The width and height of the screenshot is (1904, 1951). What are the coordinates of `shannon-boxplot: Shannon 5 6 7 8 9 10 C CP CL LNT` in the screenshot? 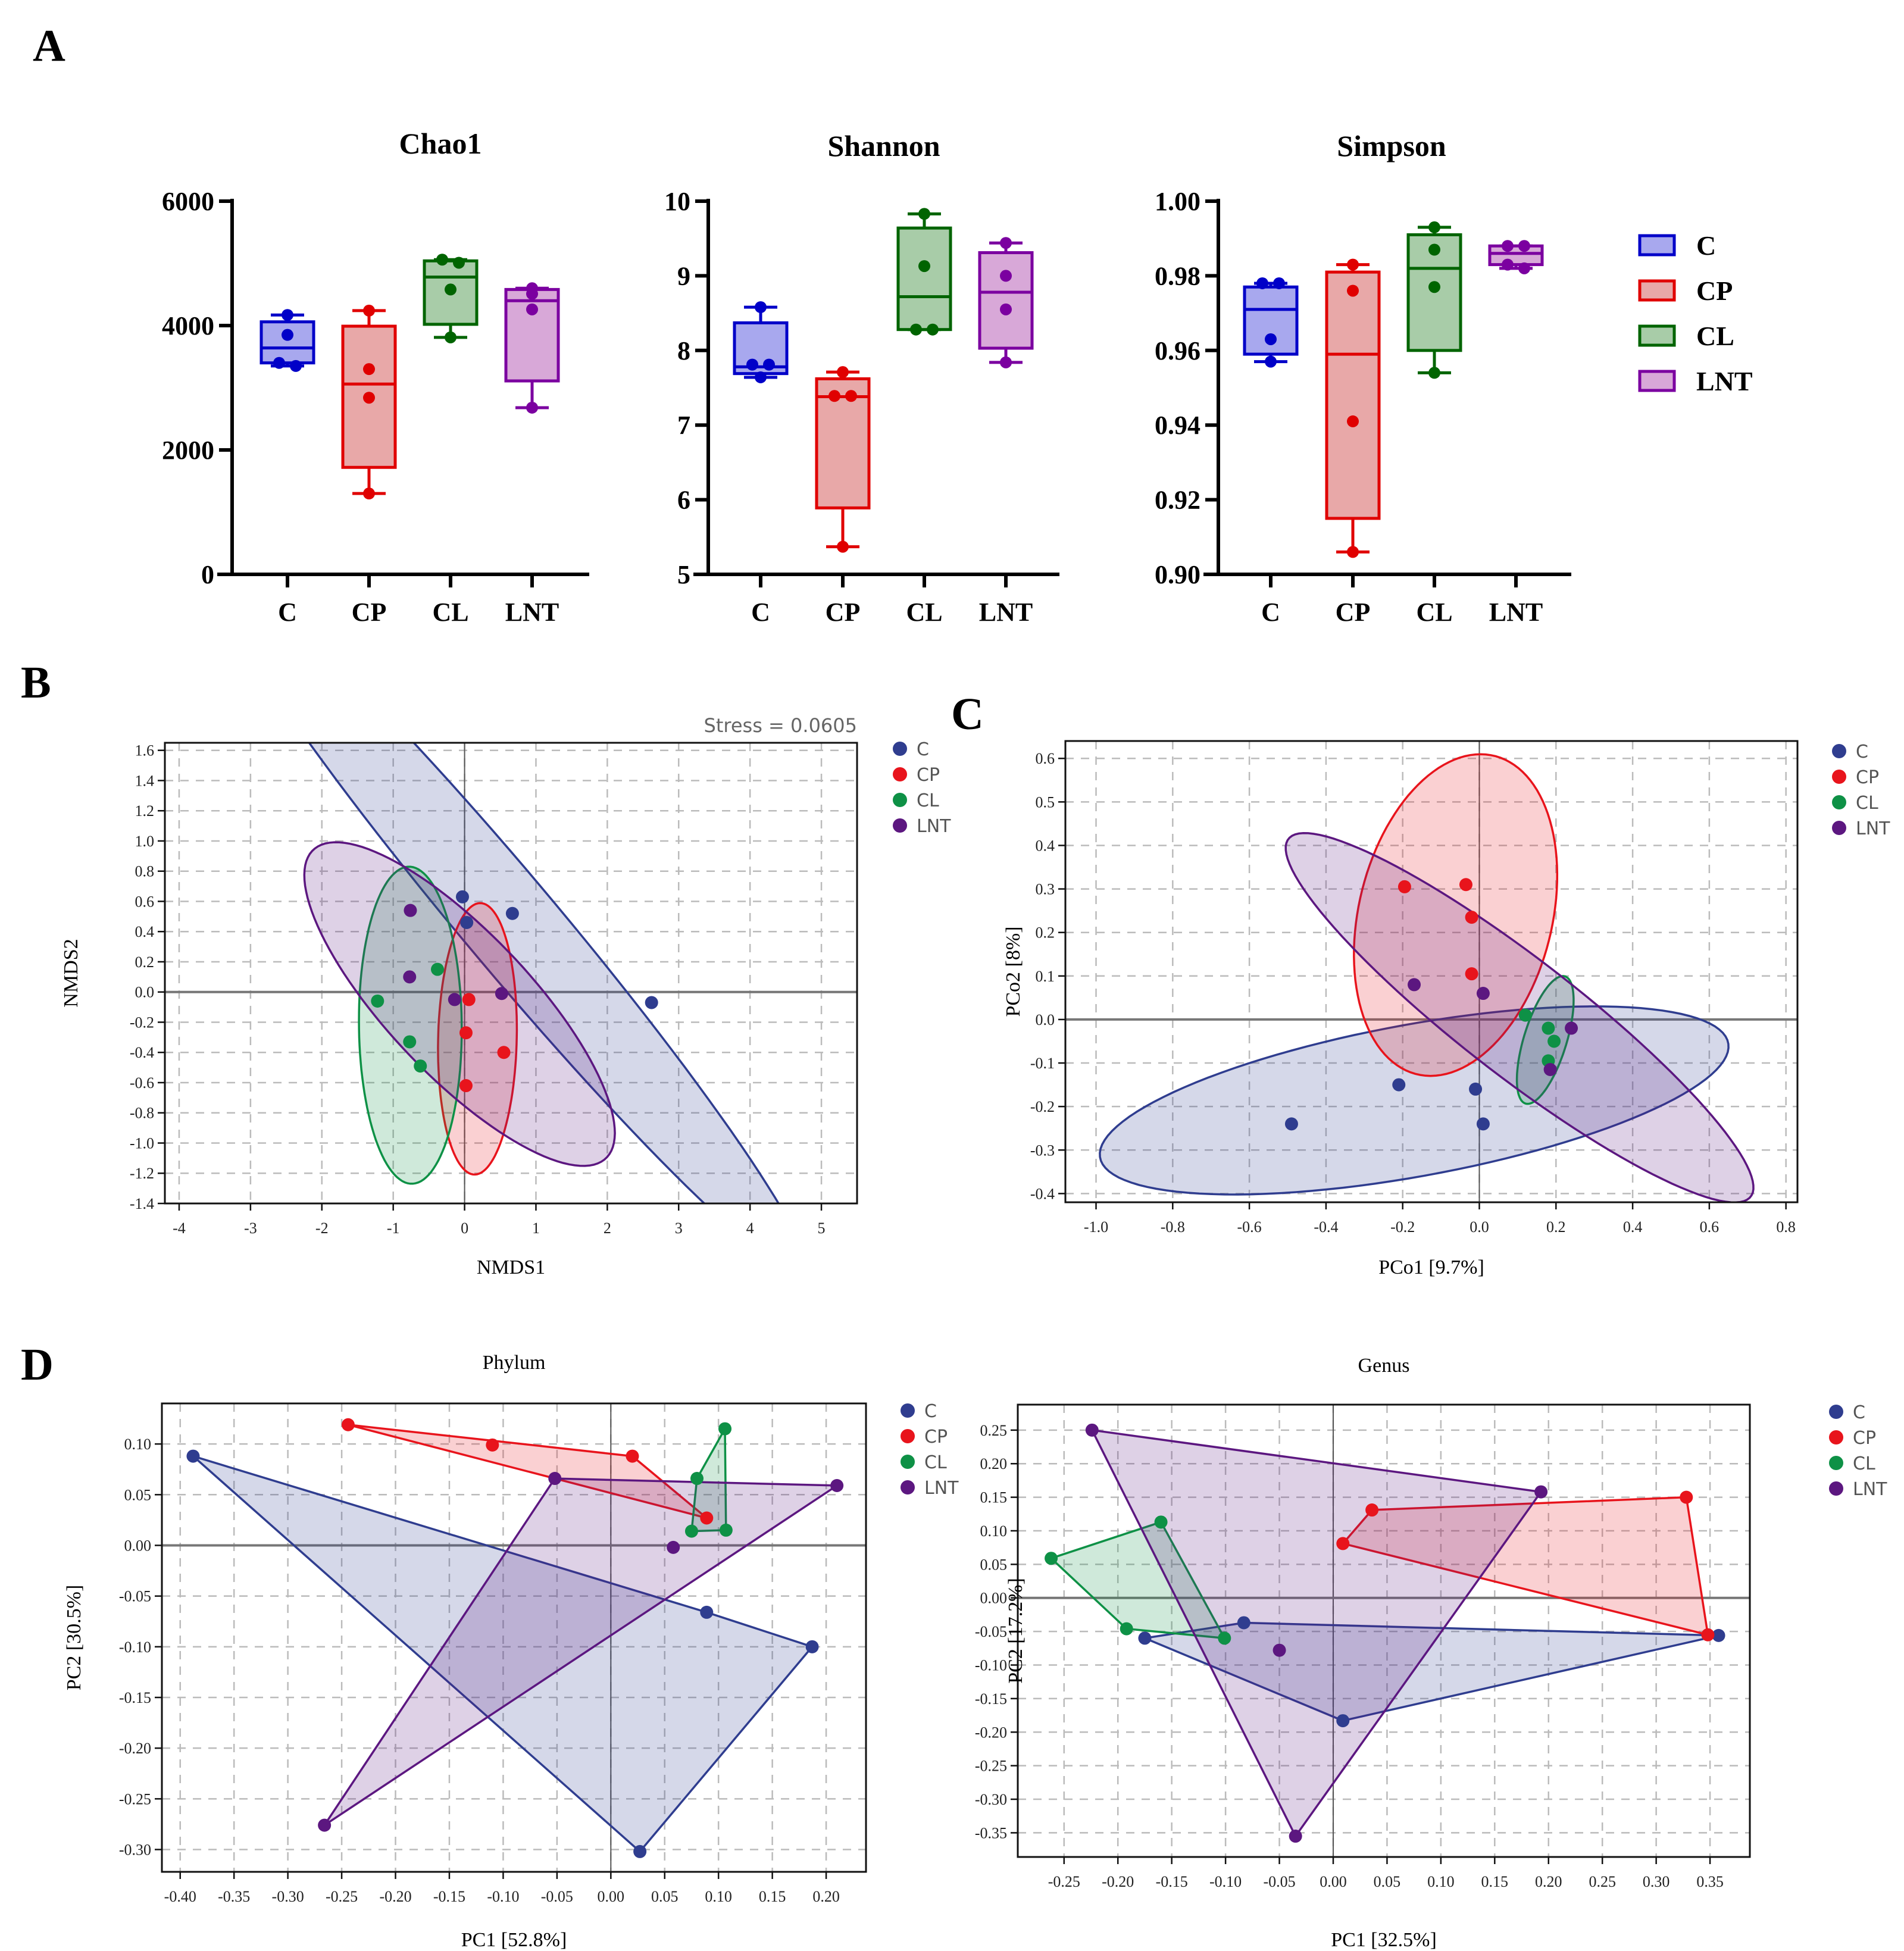 It's located at (862, 378).